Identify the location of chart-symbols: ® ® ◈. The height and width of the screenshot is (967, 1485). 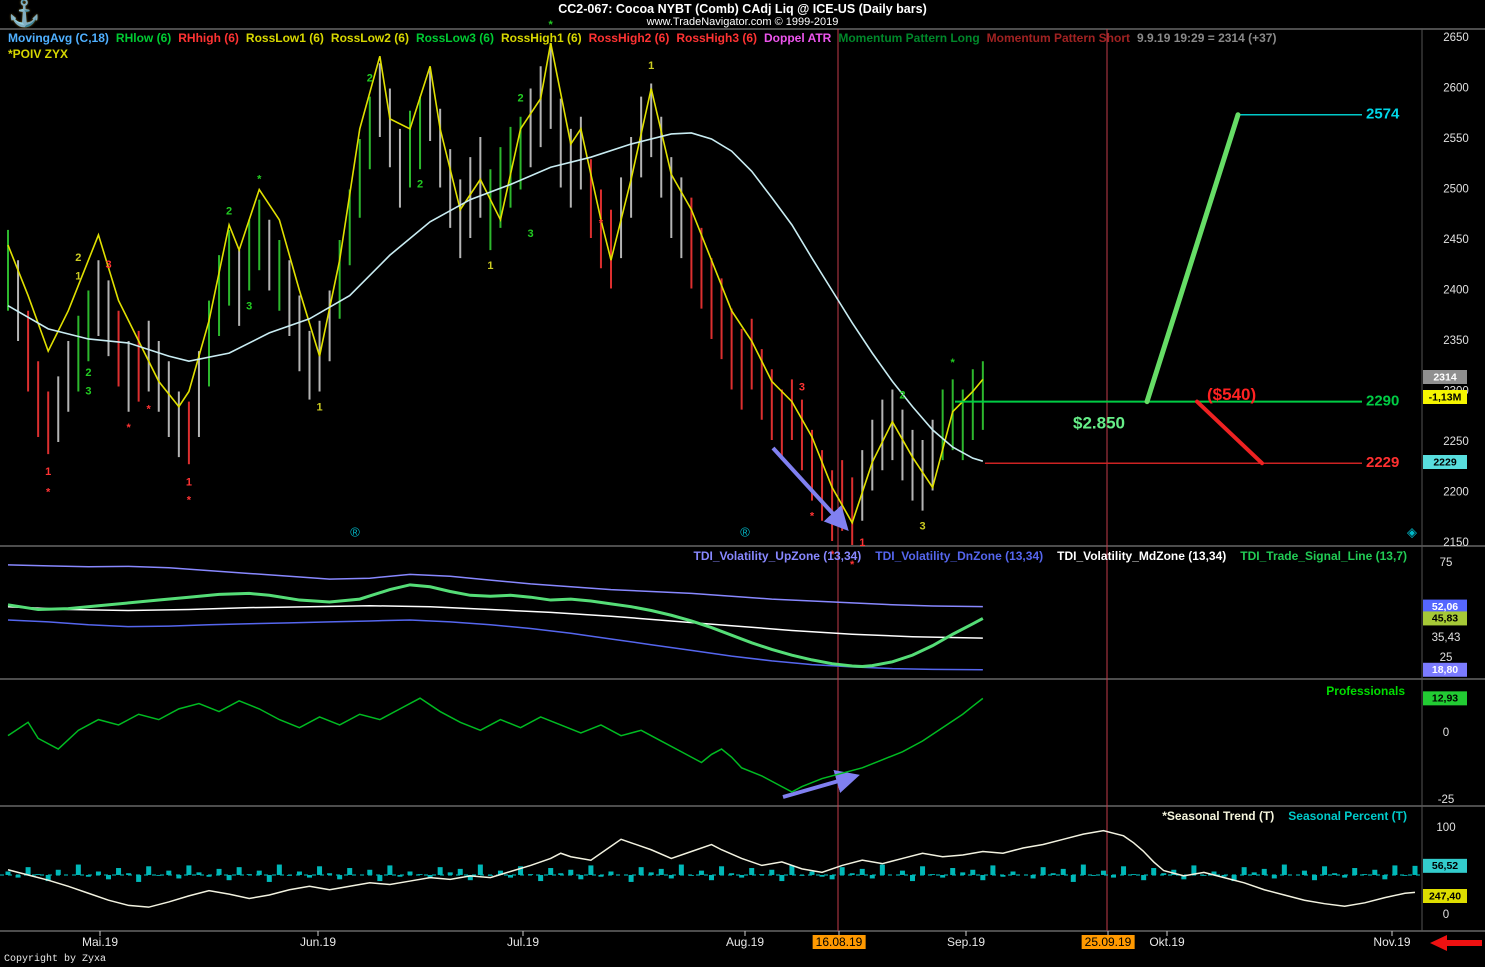
(883, 531).